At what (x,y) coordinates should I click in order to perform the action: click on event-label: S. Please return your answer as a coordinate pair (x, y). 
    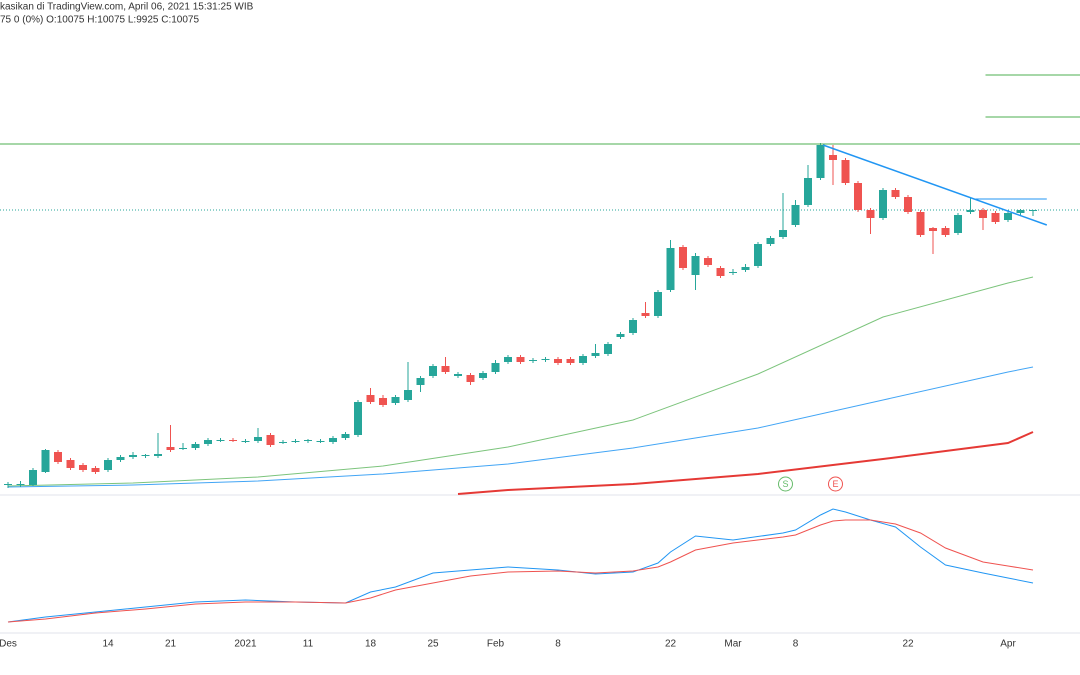
    Looking at the image, I should click on (785, 484).